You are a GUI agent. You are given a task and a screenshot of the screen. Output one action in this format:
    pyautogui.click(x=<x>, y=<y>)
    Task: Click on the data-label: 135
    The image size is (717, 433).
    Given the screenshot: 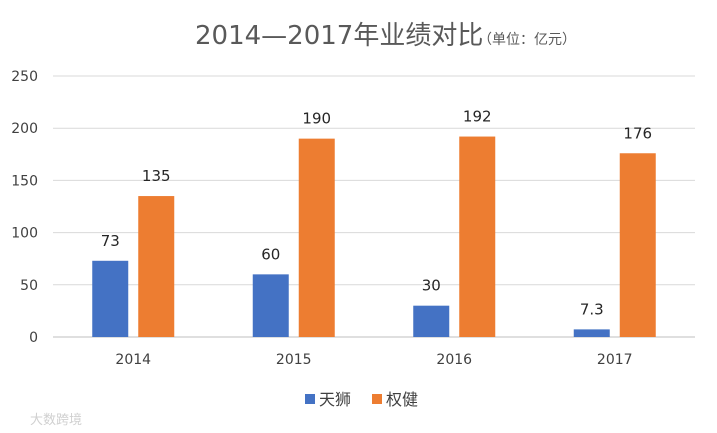 What is the action you would take?
    pyautogui.click(x=156, y=176)
    